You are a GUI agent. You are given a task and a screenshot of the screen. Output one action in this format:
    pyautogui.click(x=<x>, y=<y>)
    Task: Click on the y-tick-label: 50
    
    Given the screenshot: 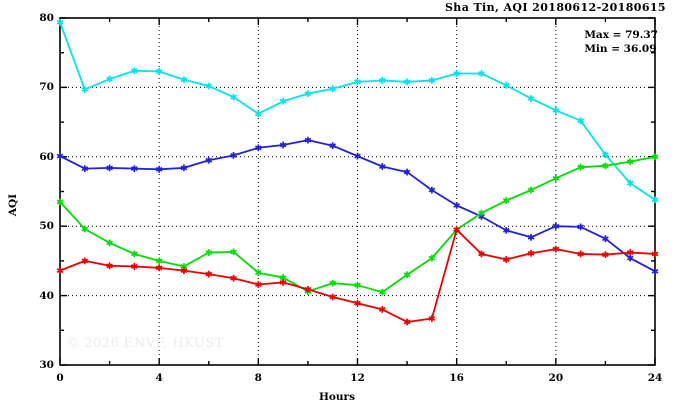 What is the action you would take?
    pyautogui.click(x=46, y=226)
    